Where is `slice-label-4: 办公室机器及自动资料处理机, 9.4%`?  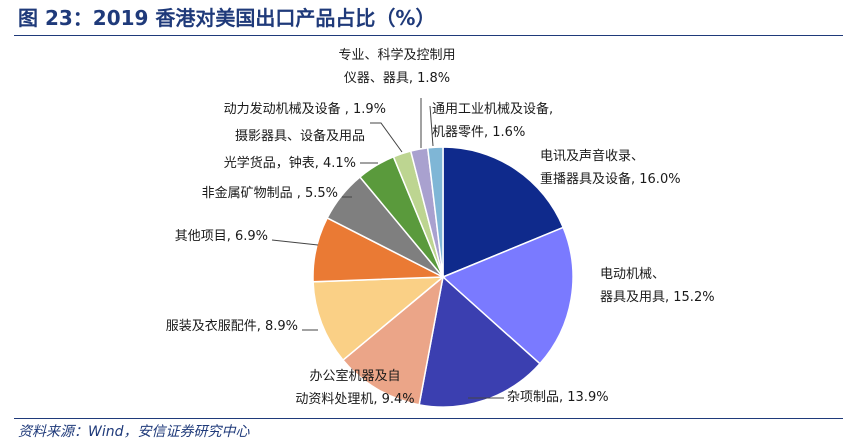
slice-label-4: 办公室机器及自动资料处理机, 9.4% is located at coordinates (354, 387).